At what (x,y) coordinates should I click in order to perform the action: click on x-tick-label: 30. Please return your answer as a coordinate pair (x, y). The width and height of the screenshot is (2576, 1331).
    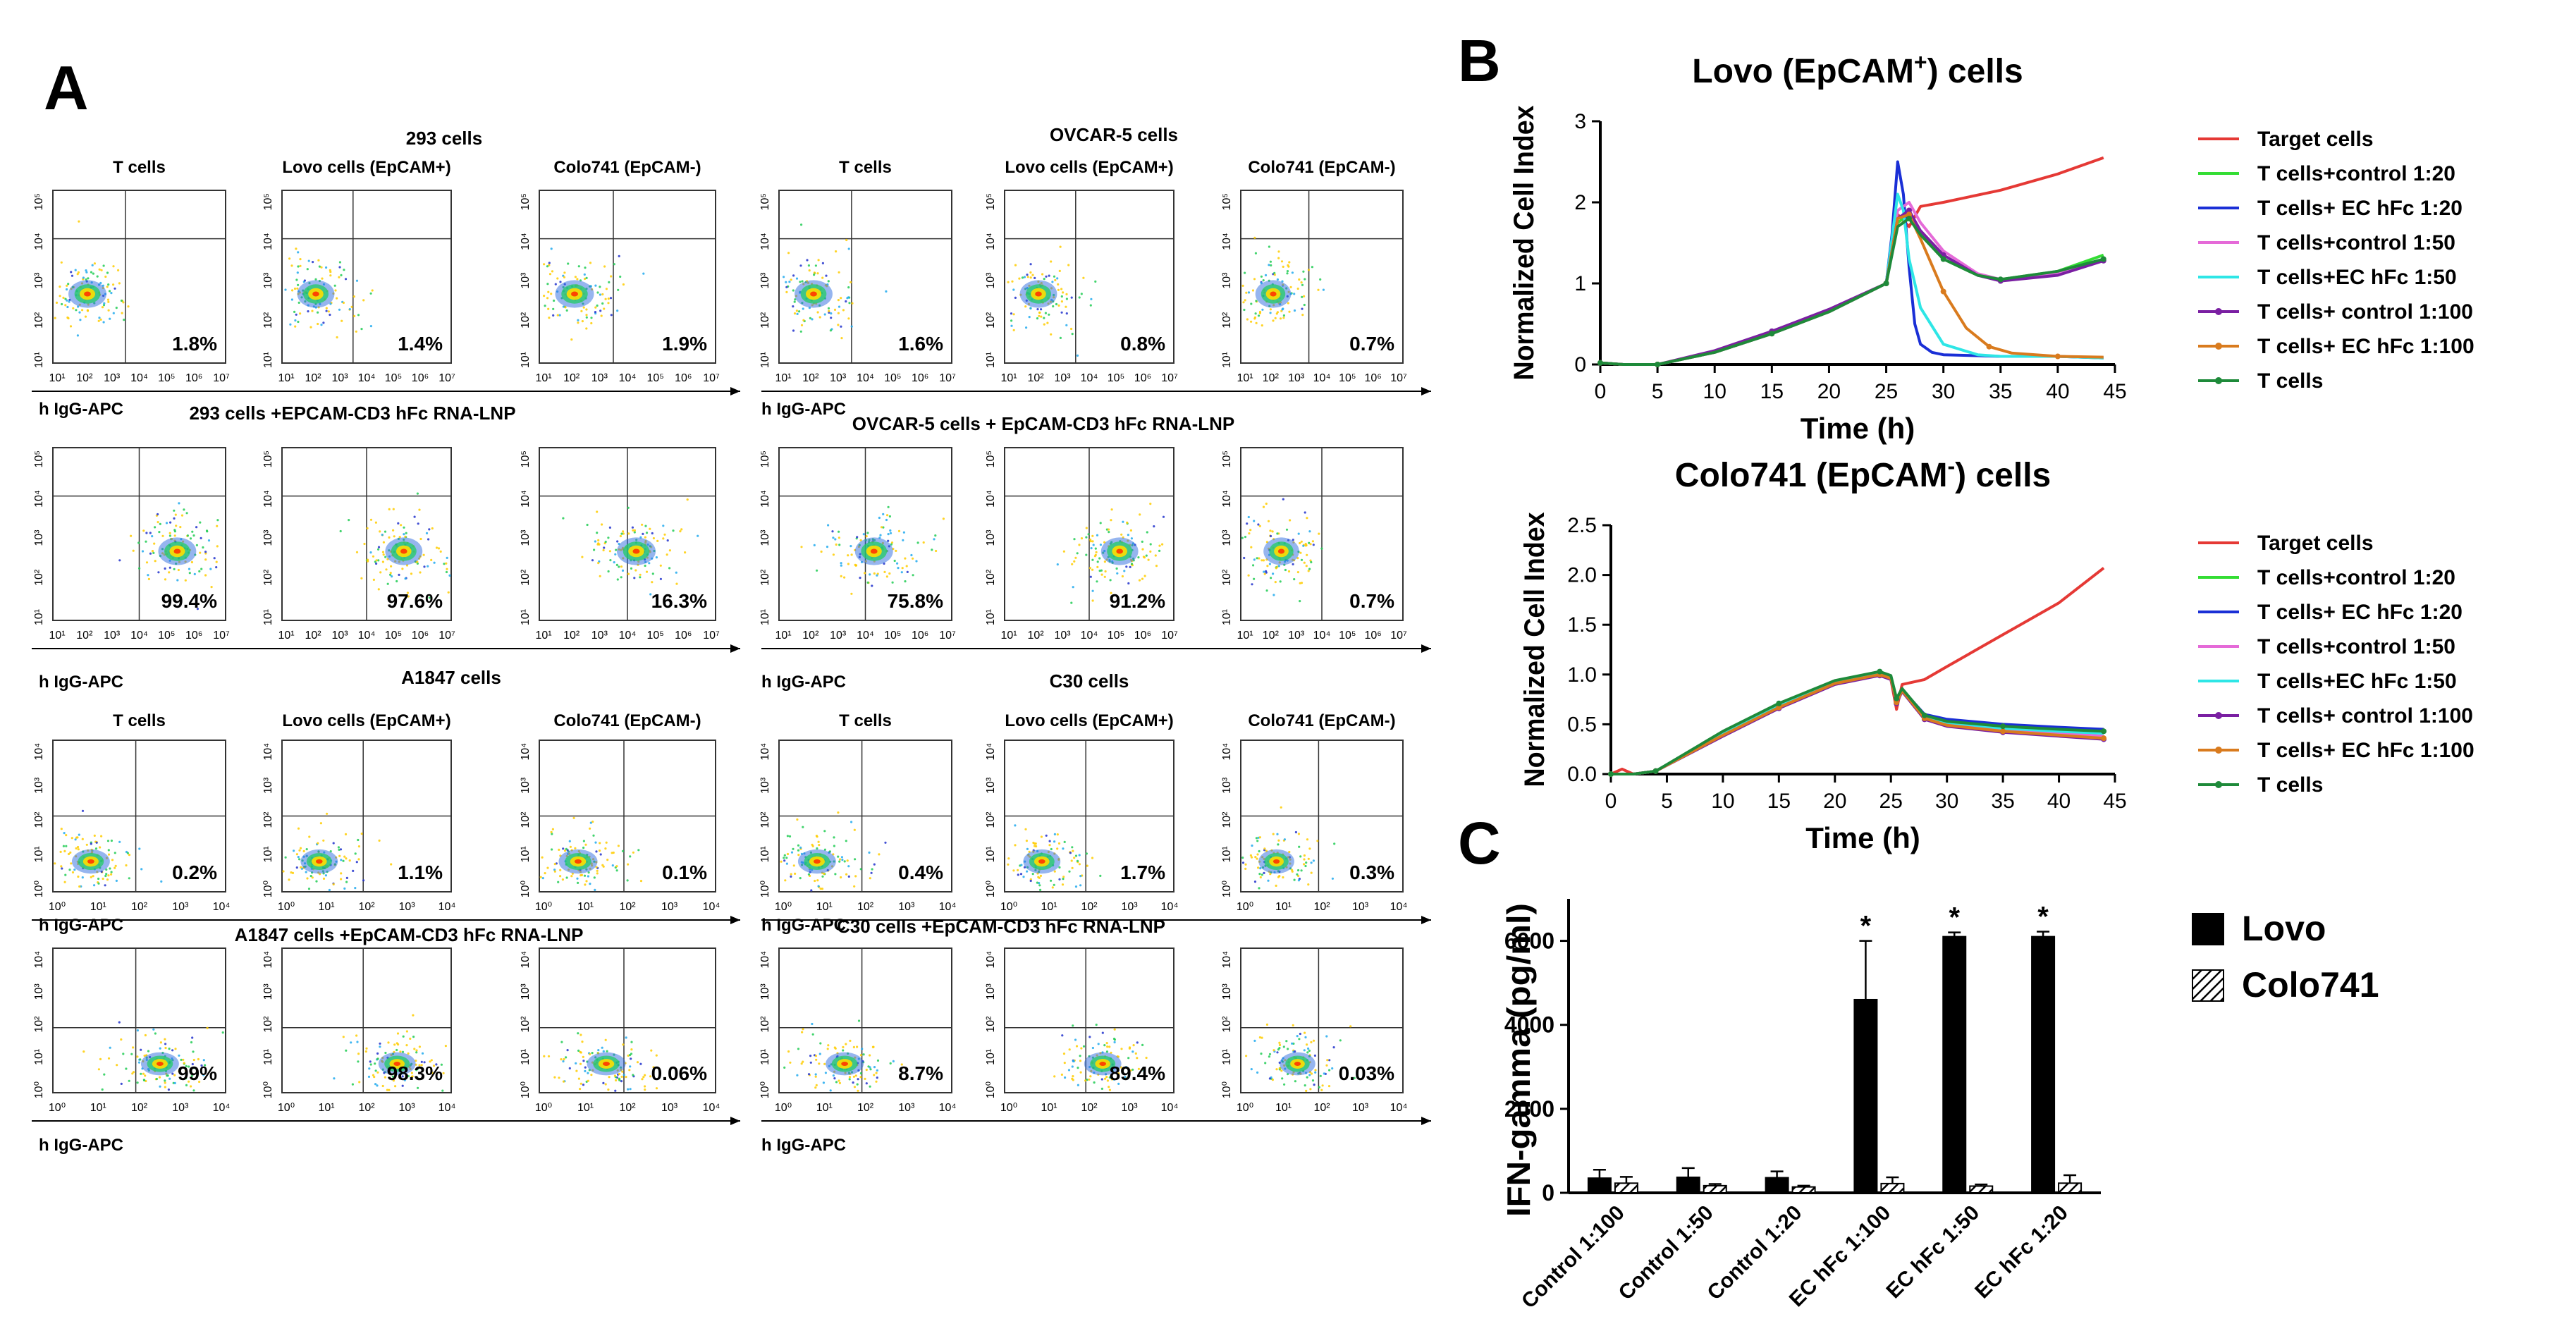
    Looking at the image, I should click on (1943, 391).